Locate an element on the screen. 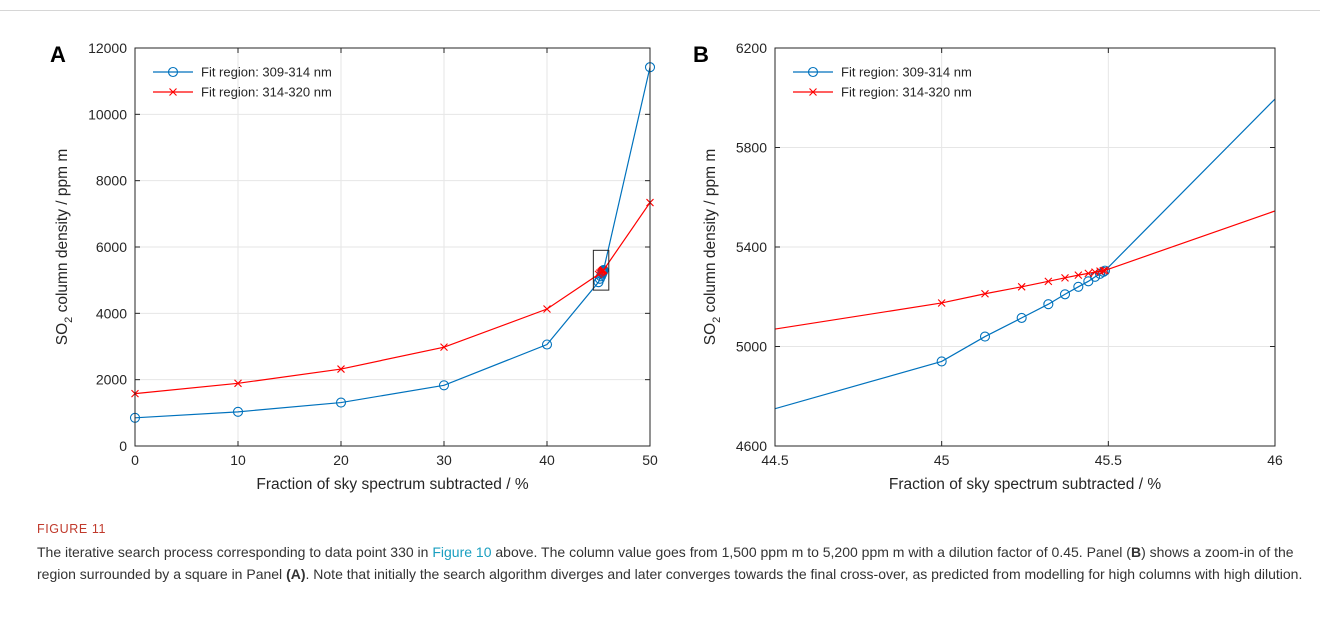  caption-panel-a-ref: (A) is located at coordinates (296, 574).